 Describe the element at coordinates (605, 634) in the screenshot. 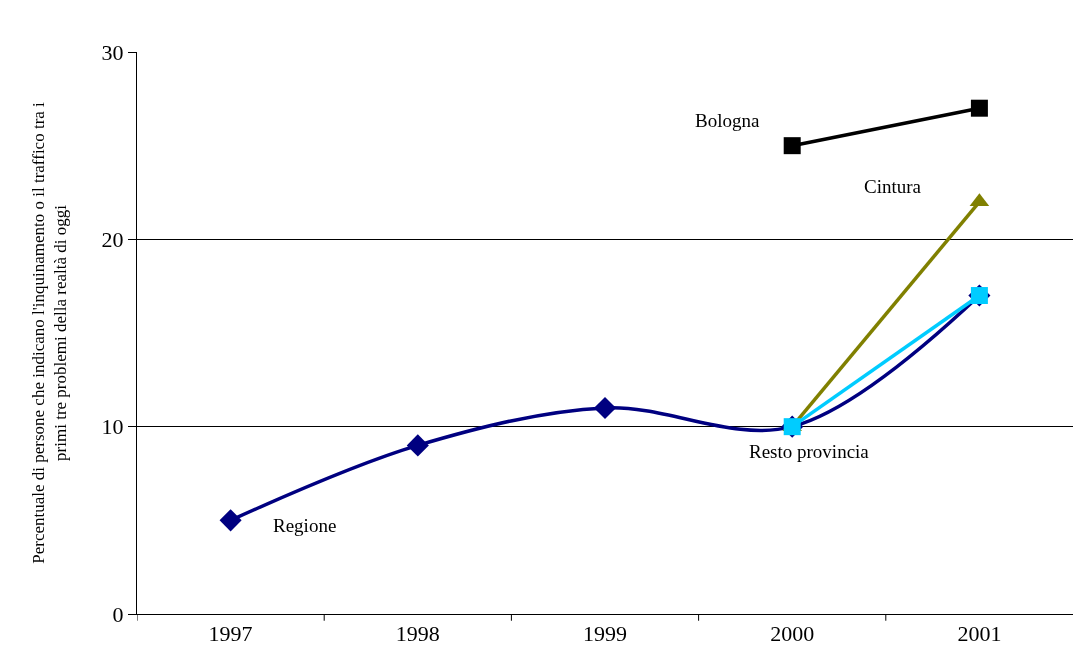

I see `x-tick-label: 1999` at that location.